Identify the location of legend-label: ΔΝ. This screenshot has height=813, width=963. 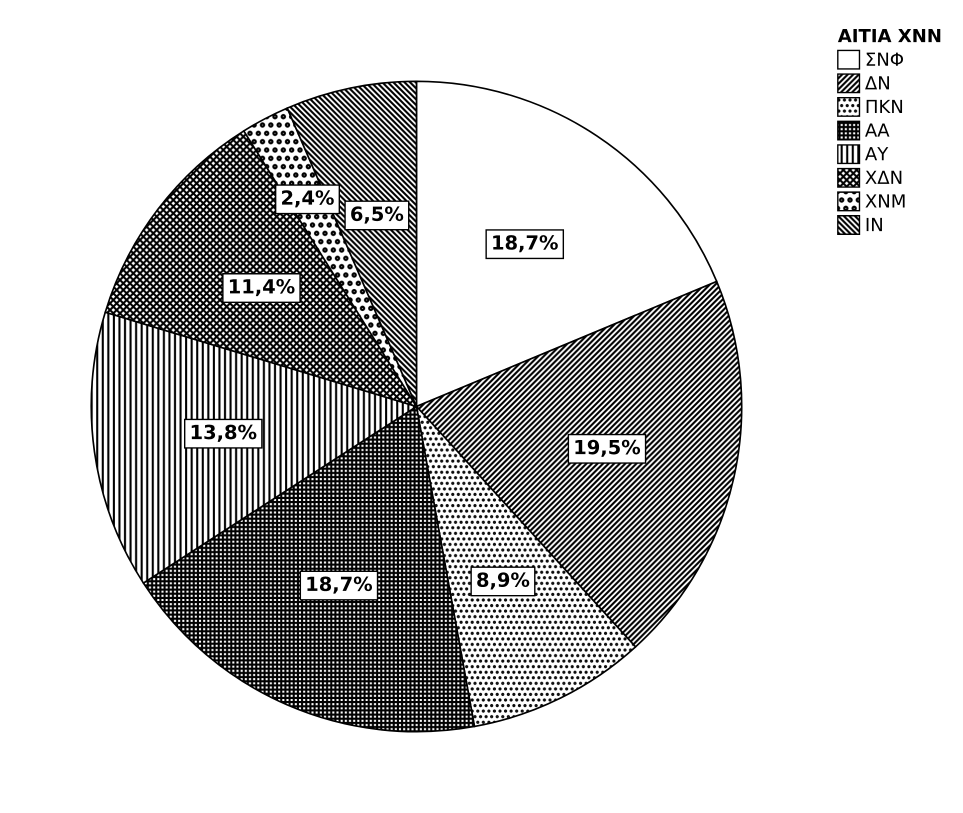
(877, 83).